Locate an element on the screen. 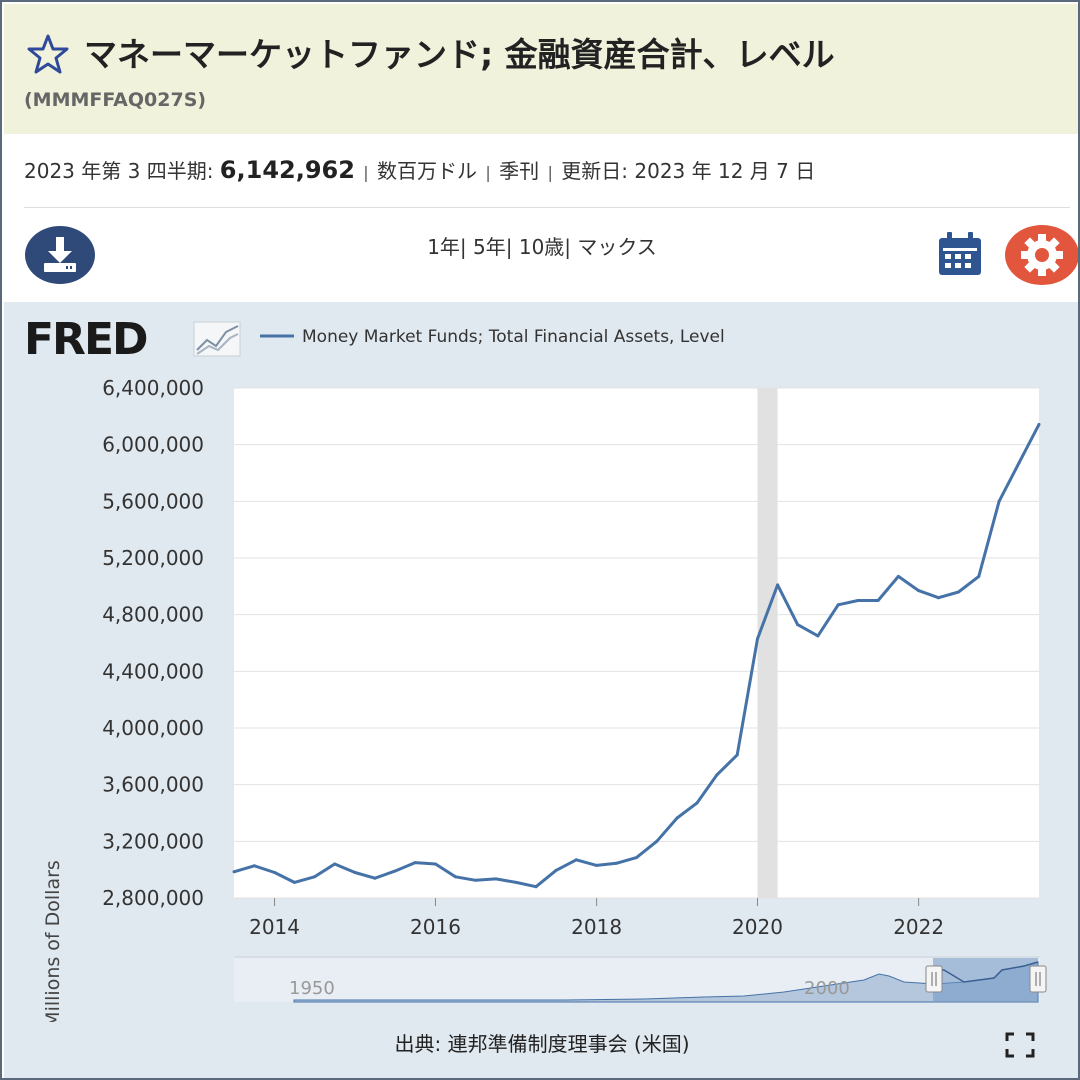 The image size is (1080, 1080). download-button is located at coordinates (60, 255).